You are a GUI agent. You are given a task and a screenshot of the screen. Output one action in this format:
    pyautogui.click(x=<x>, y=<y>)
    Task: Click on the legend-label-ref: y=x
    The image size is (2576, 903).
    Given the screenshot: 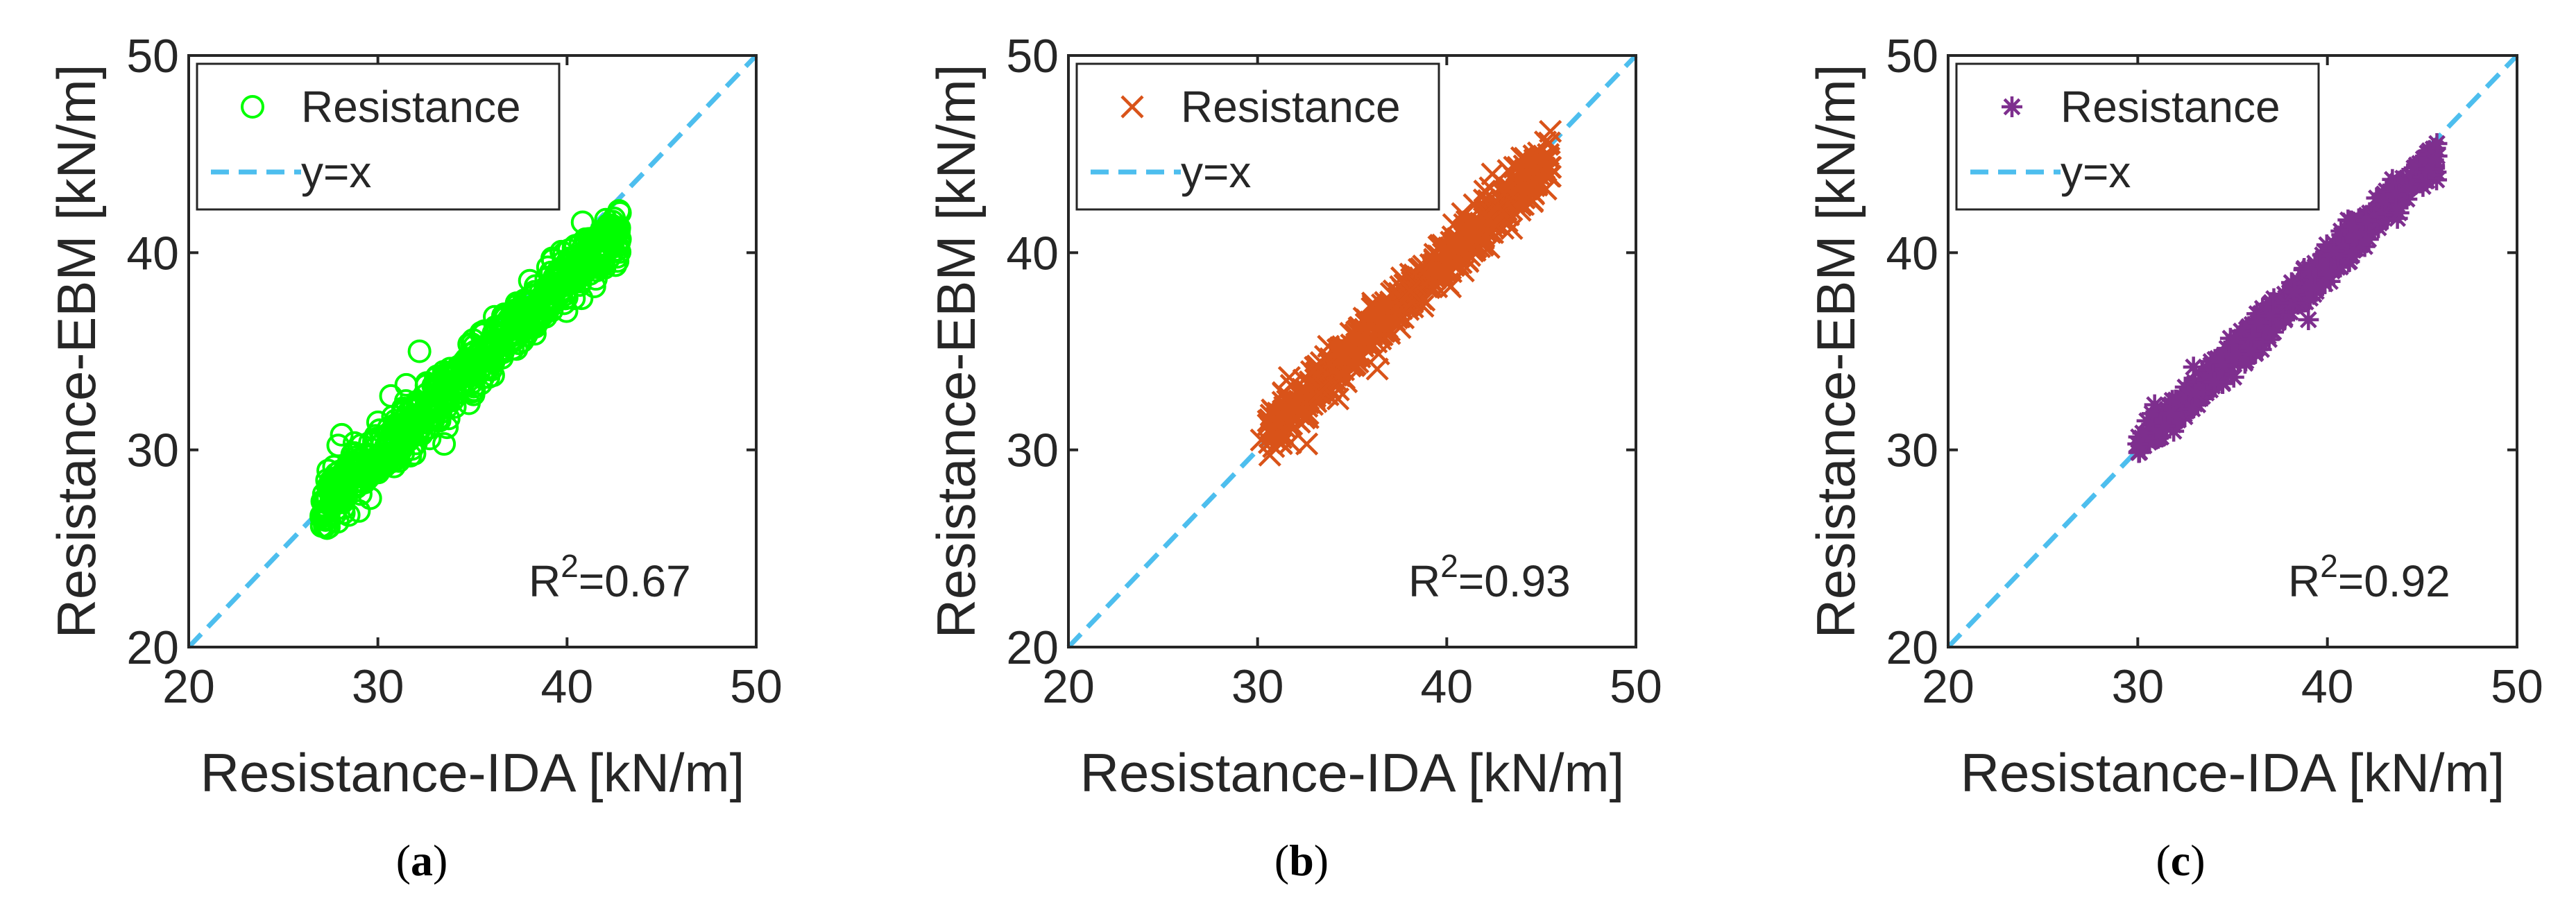 What is the action you would take?
    pyautogui.click(x=2096, y=172)
    